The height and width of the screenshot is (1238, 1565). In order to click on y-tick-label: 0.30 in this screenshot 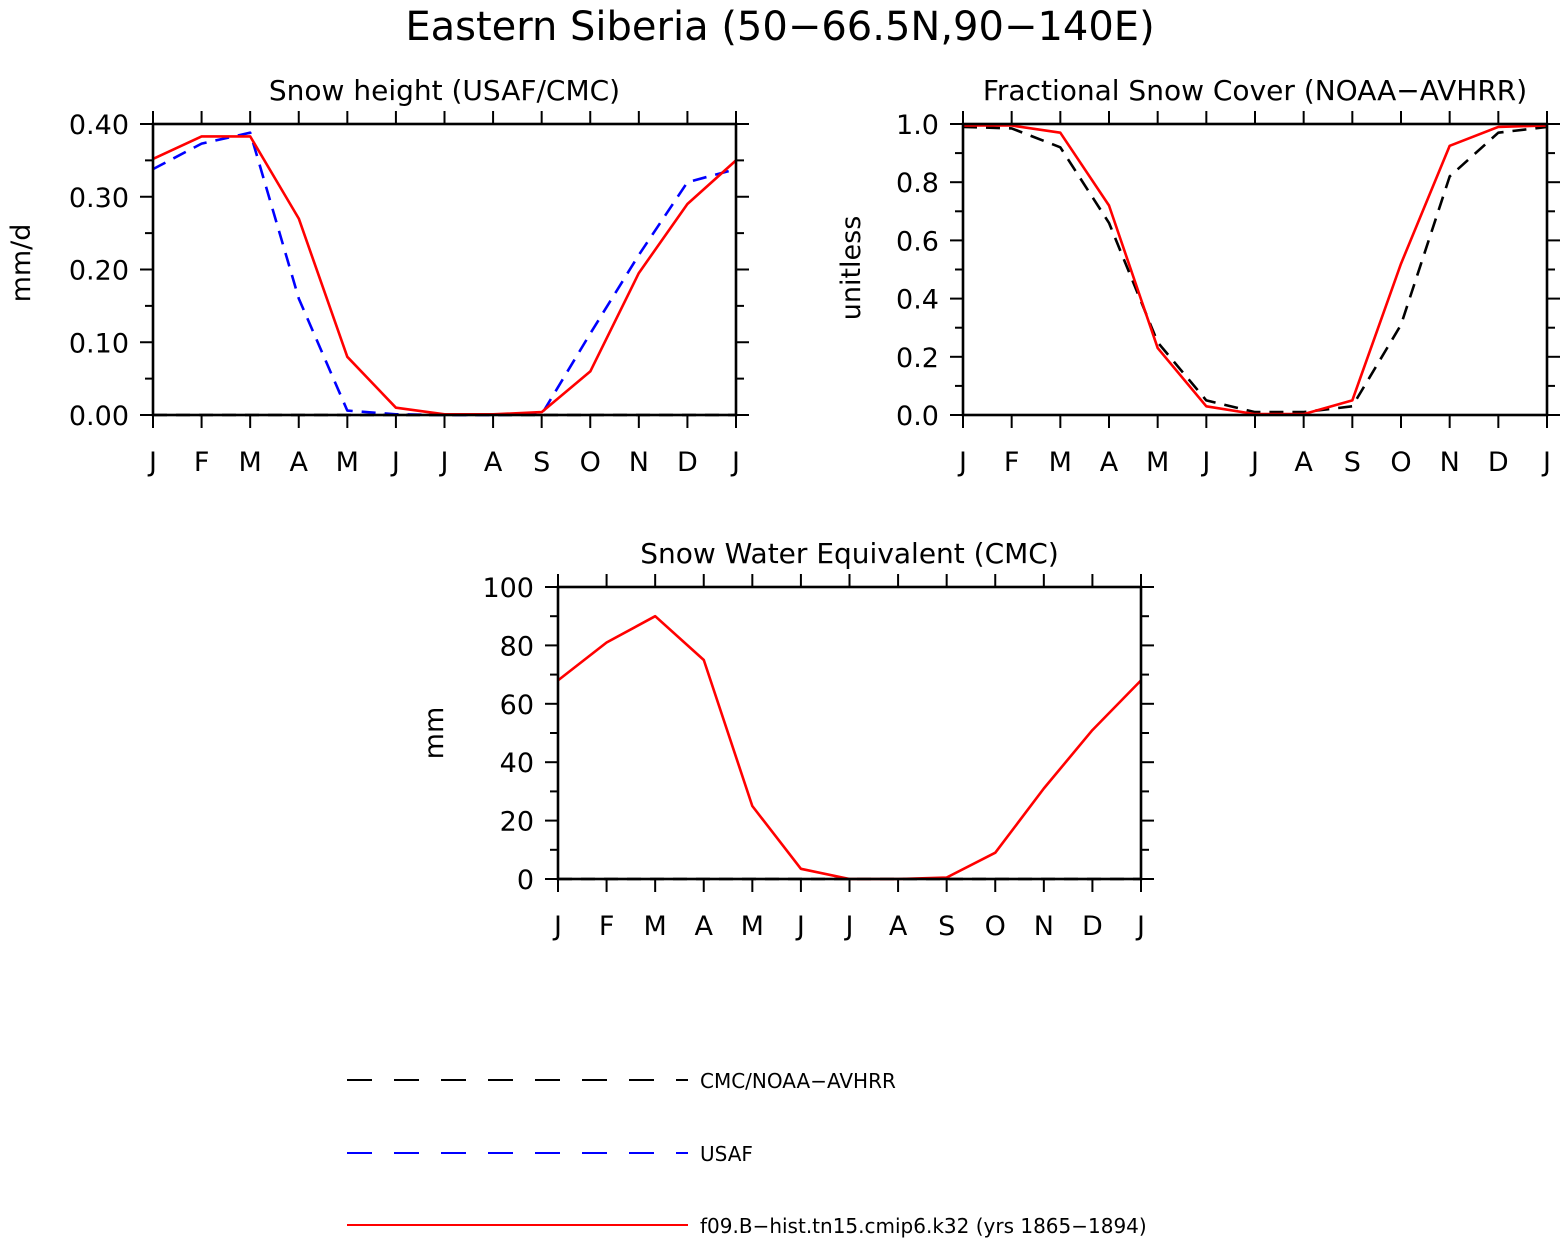, I will do `click(99, 198)`.